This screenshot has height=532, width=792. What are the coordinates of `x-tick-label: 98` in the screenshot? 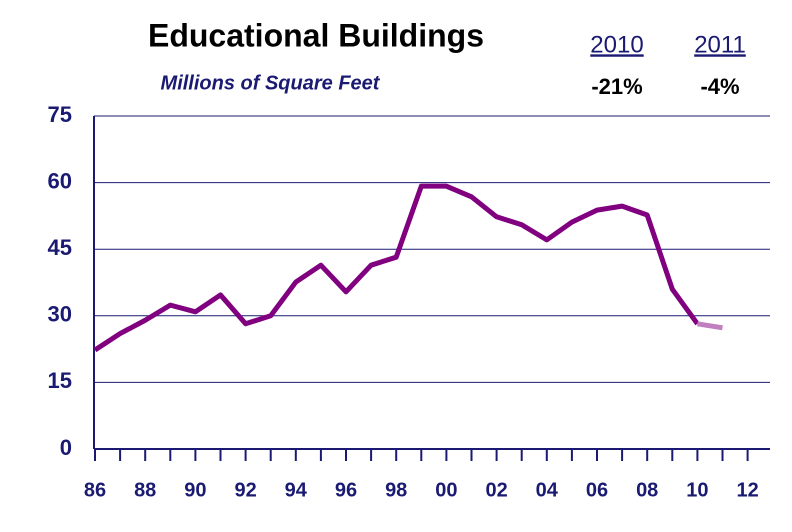 It's located at (396, 490).